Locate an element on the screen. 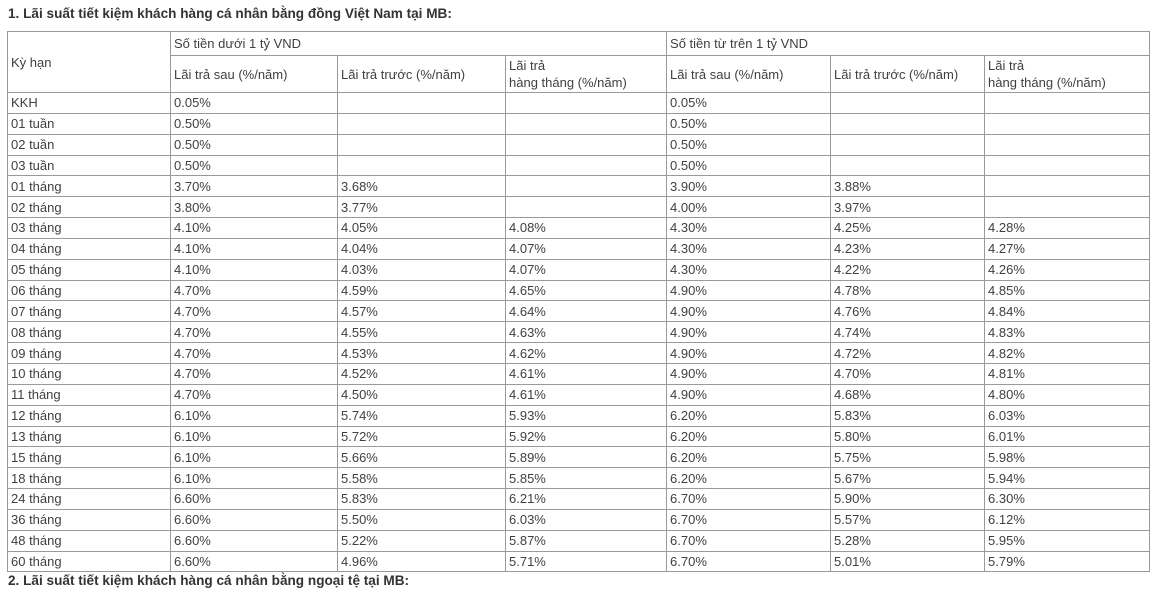 The width and height of the screenshot is (1160, 590). rate-cell: 4.63% is located at coordinates (586, 332).